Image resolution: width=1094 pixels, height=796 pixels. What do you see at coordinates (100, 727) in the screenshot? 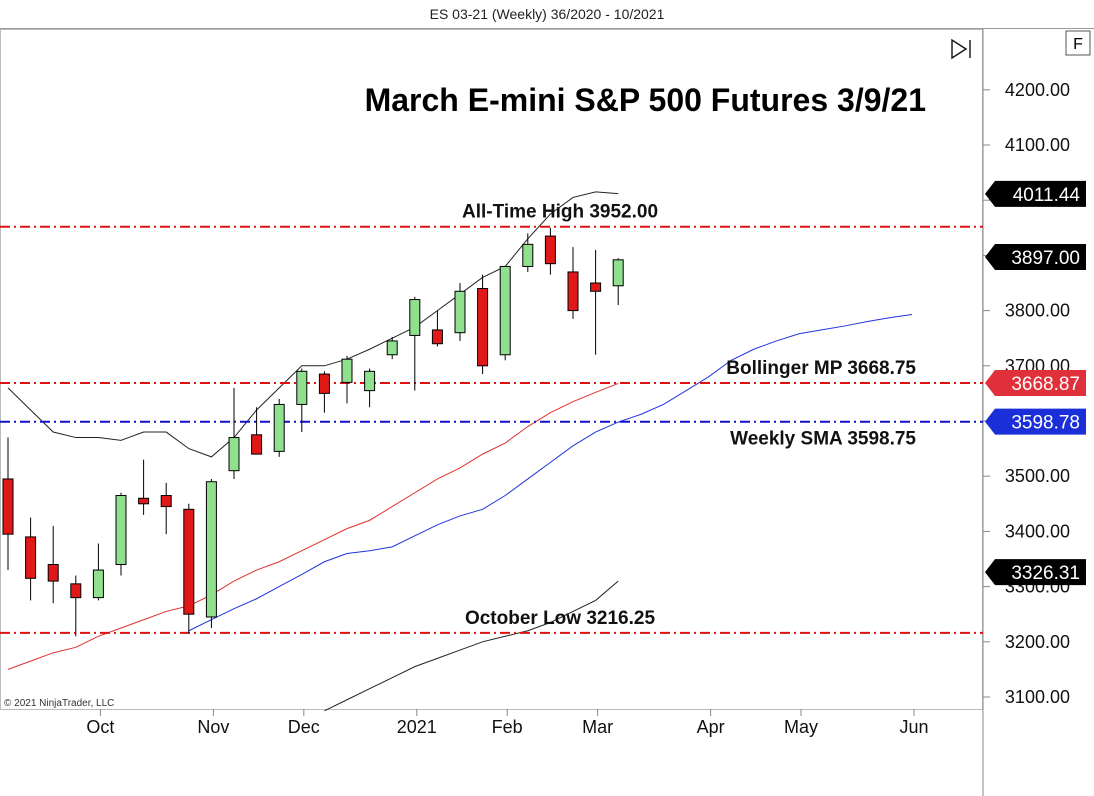
I see `x-tick-label: Oct` at bounding box center [100, 727].